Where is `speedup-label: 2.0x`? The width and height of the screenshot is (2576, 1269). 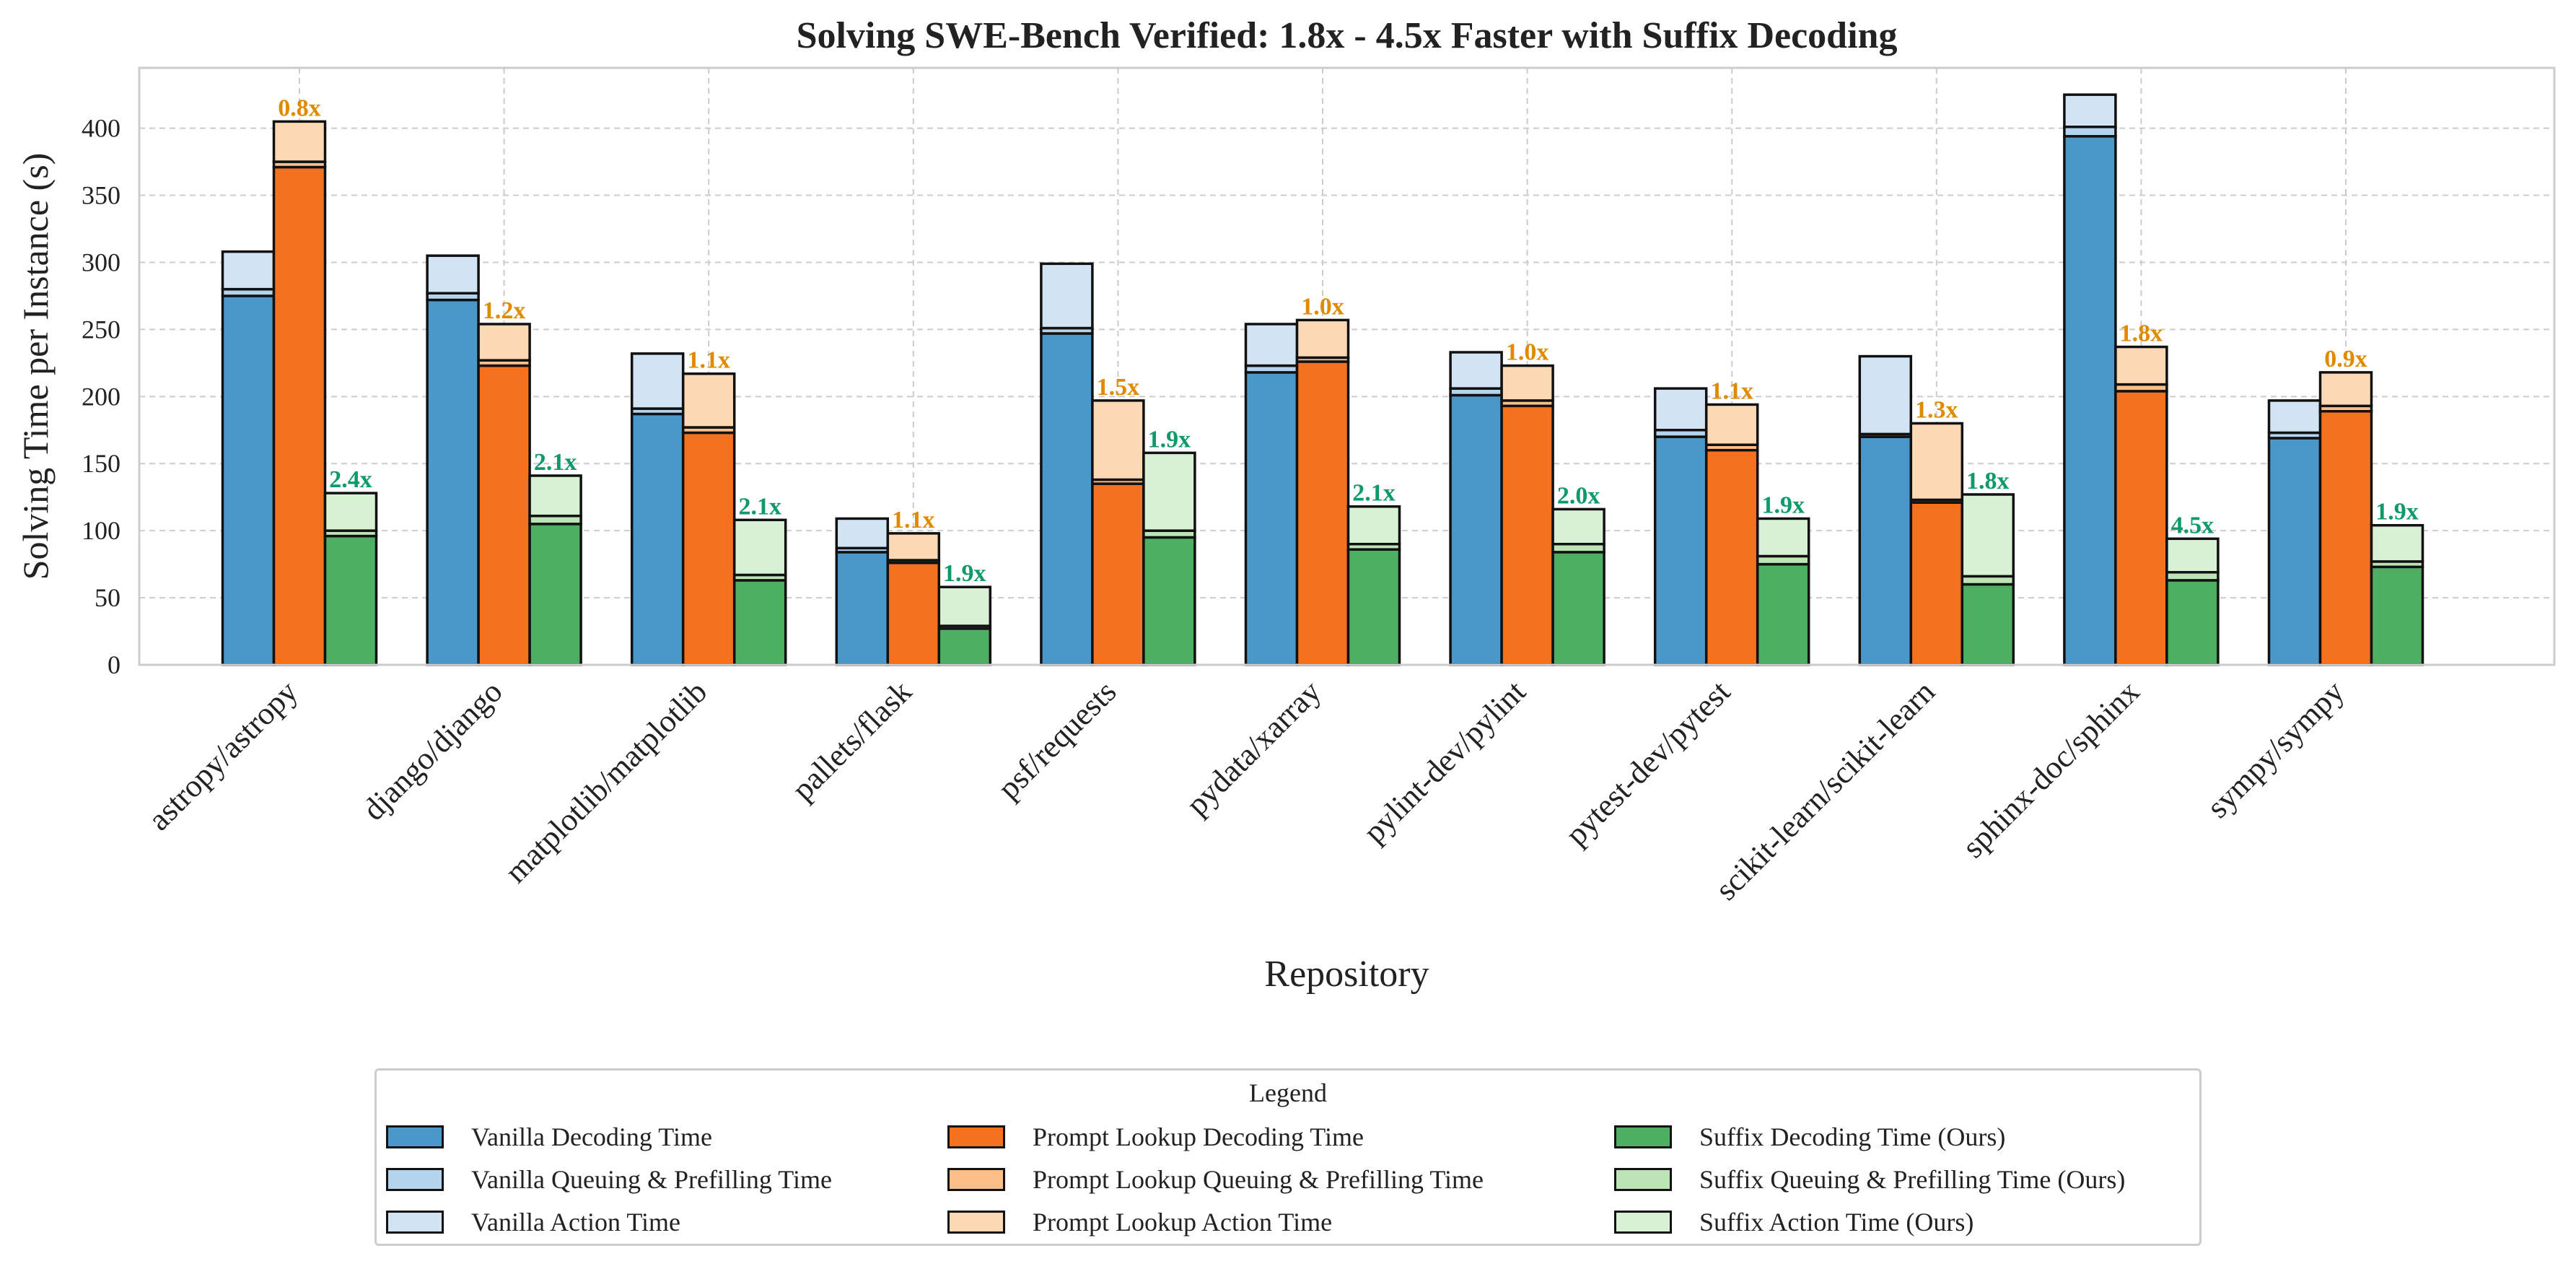 speedup-label: 2.0x is located at coordinates (1579, 495).